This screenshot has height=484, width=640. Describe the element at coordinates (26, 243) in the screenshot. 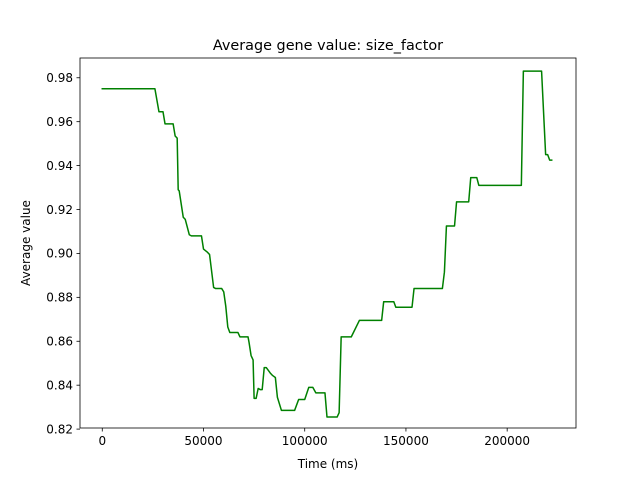

I see `y-axis-label: Average value` at that location.